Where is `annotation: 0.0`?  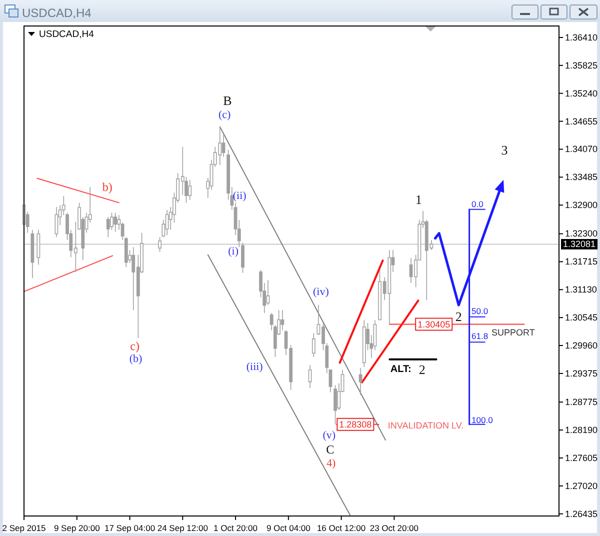 annotation: 0.0 is located at coordinates (478, 203).